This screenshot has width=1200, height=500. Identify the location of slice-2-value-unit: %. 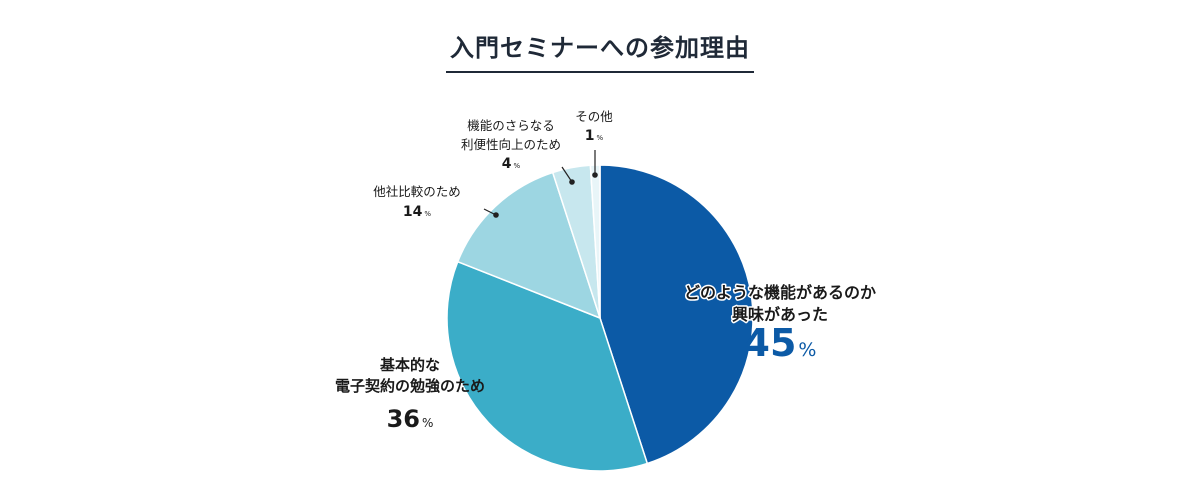
(427, 423).